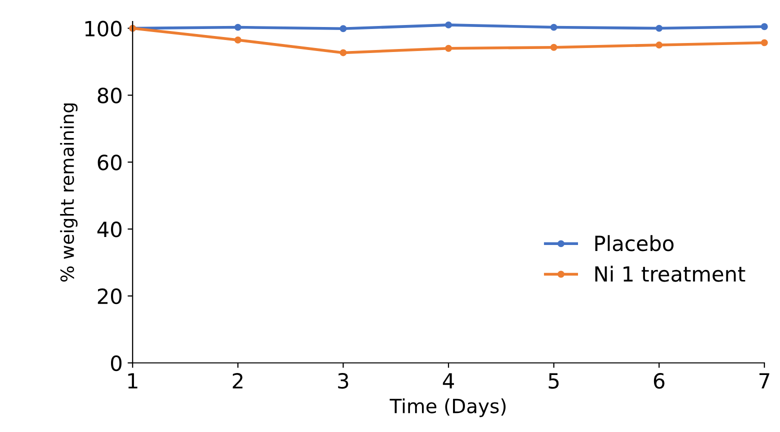  What do you see at coordinates (670, 274) in the screenshot?
I see `legend-label: Ni 1 treatment` at bounding box center [670, 274].